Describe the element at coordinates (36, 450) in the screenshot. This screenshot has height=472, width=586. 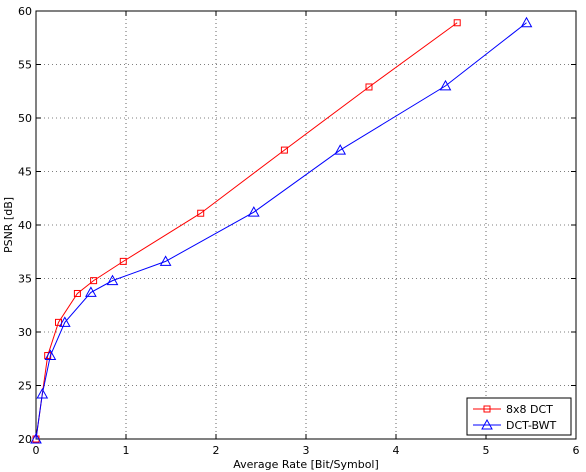
I see `x-tick-label: 0` at that location.